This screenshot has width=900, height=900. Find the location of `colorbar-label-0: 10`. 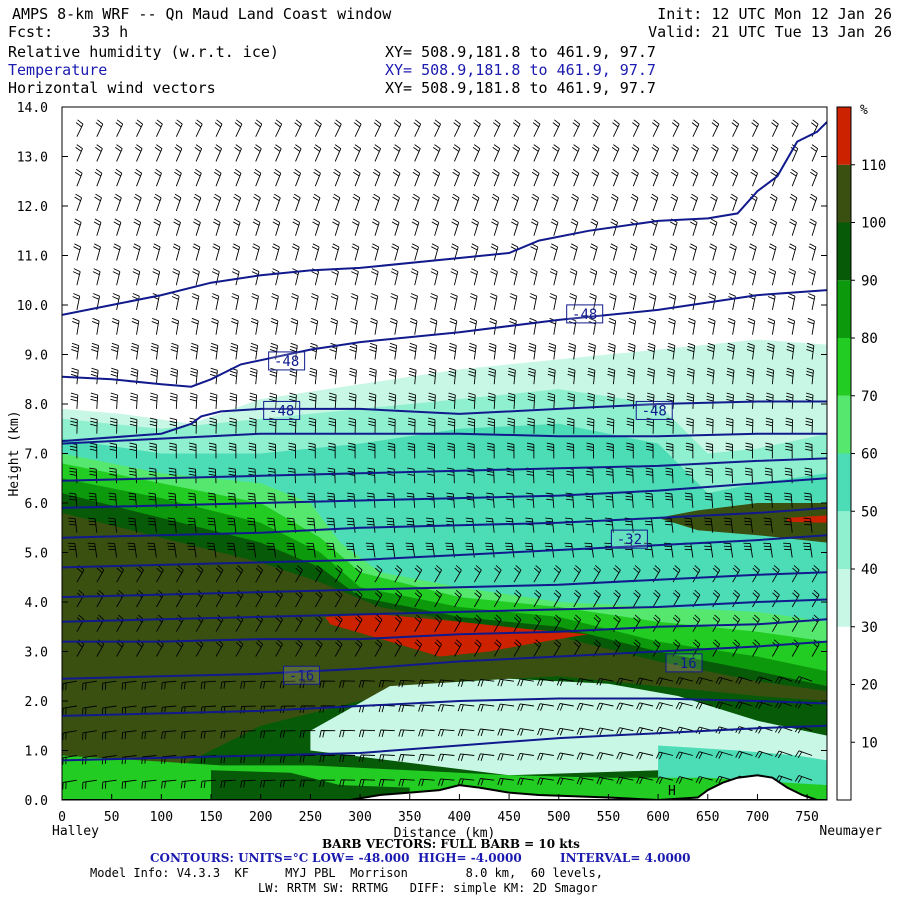

colorbar-label-0: 10 is located at coordinates (869, 743).